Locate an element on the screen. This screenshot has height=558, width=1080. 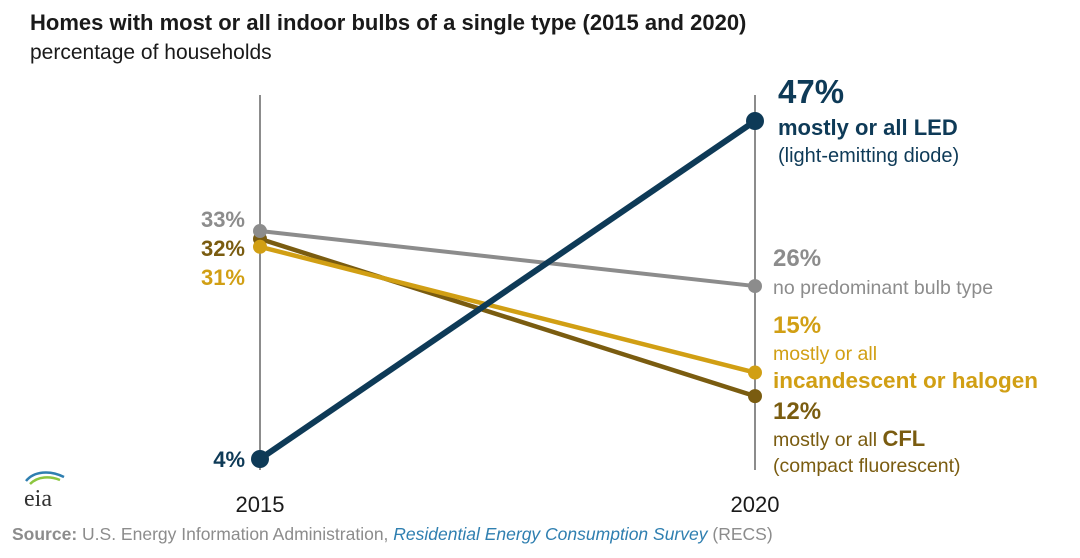
led-label-2015: 4% is located at coordinates (229, 459).